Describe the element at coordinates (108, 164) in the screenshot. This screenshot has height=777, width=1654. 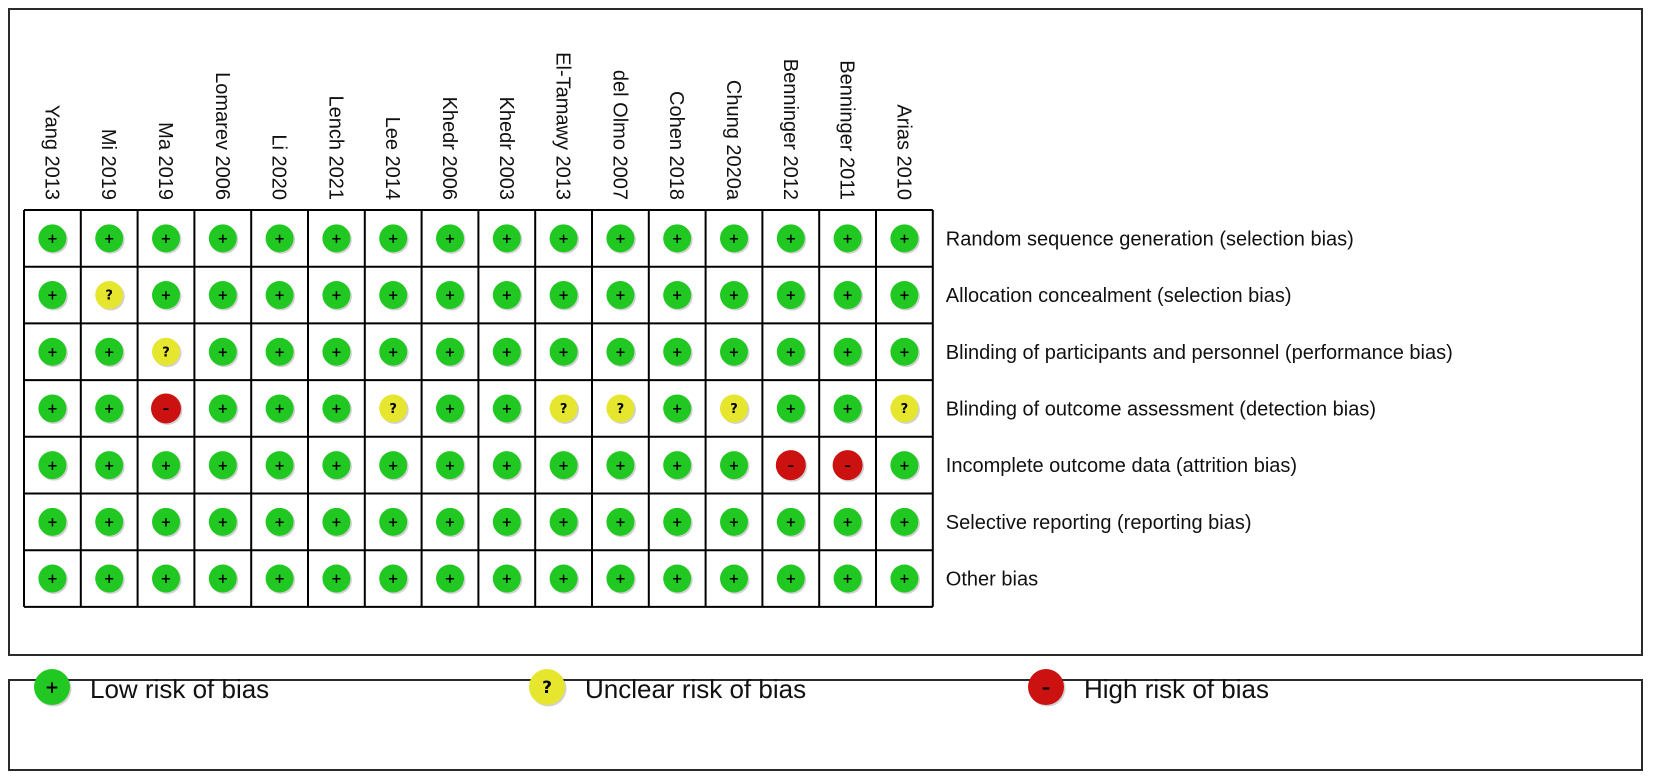
I see `study-label: Mi 2019` at that location.